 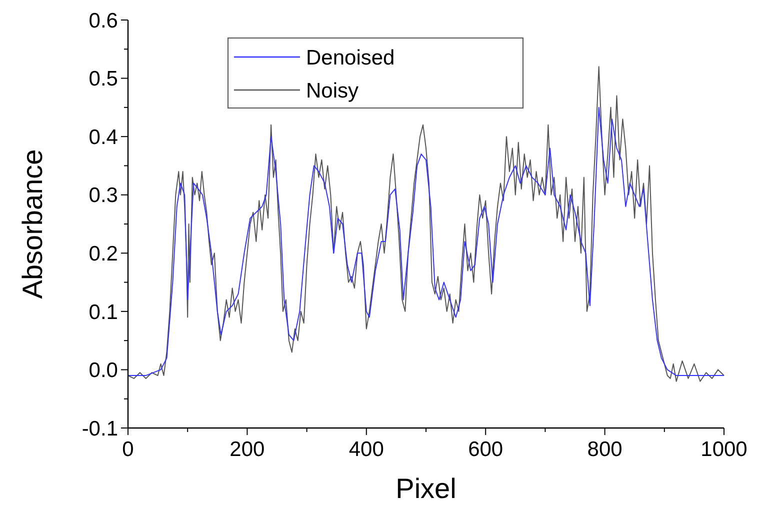 I want to click on y-tick-label: 0.1, so click(x=103, y=312).